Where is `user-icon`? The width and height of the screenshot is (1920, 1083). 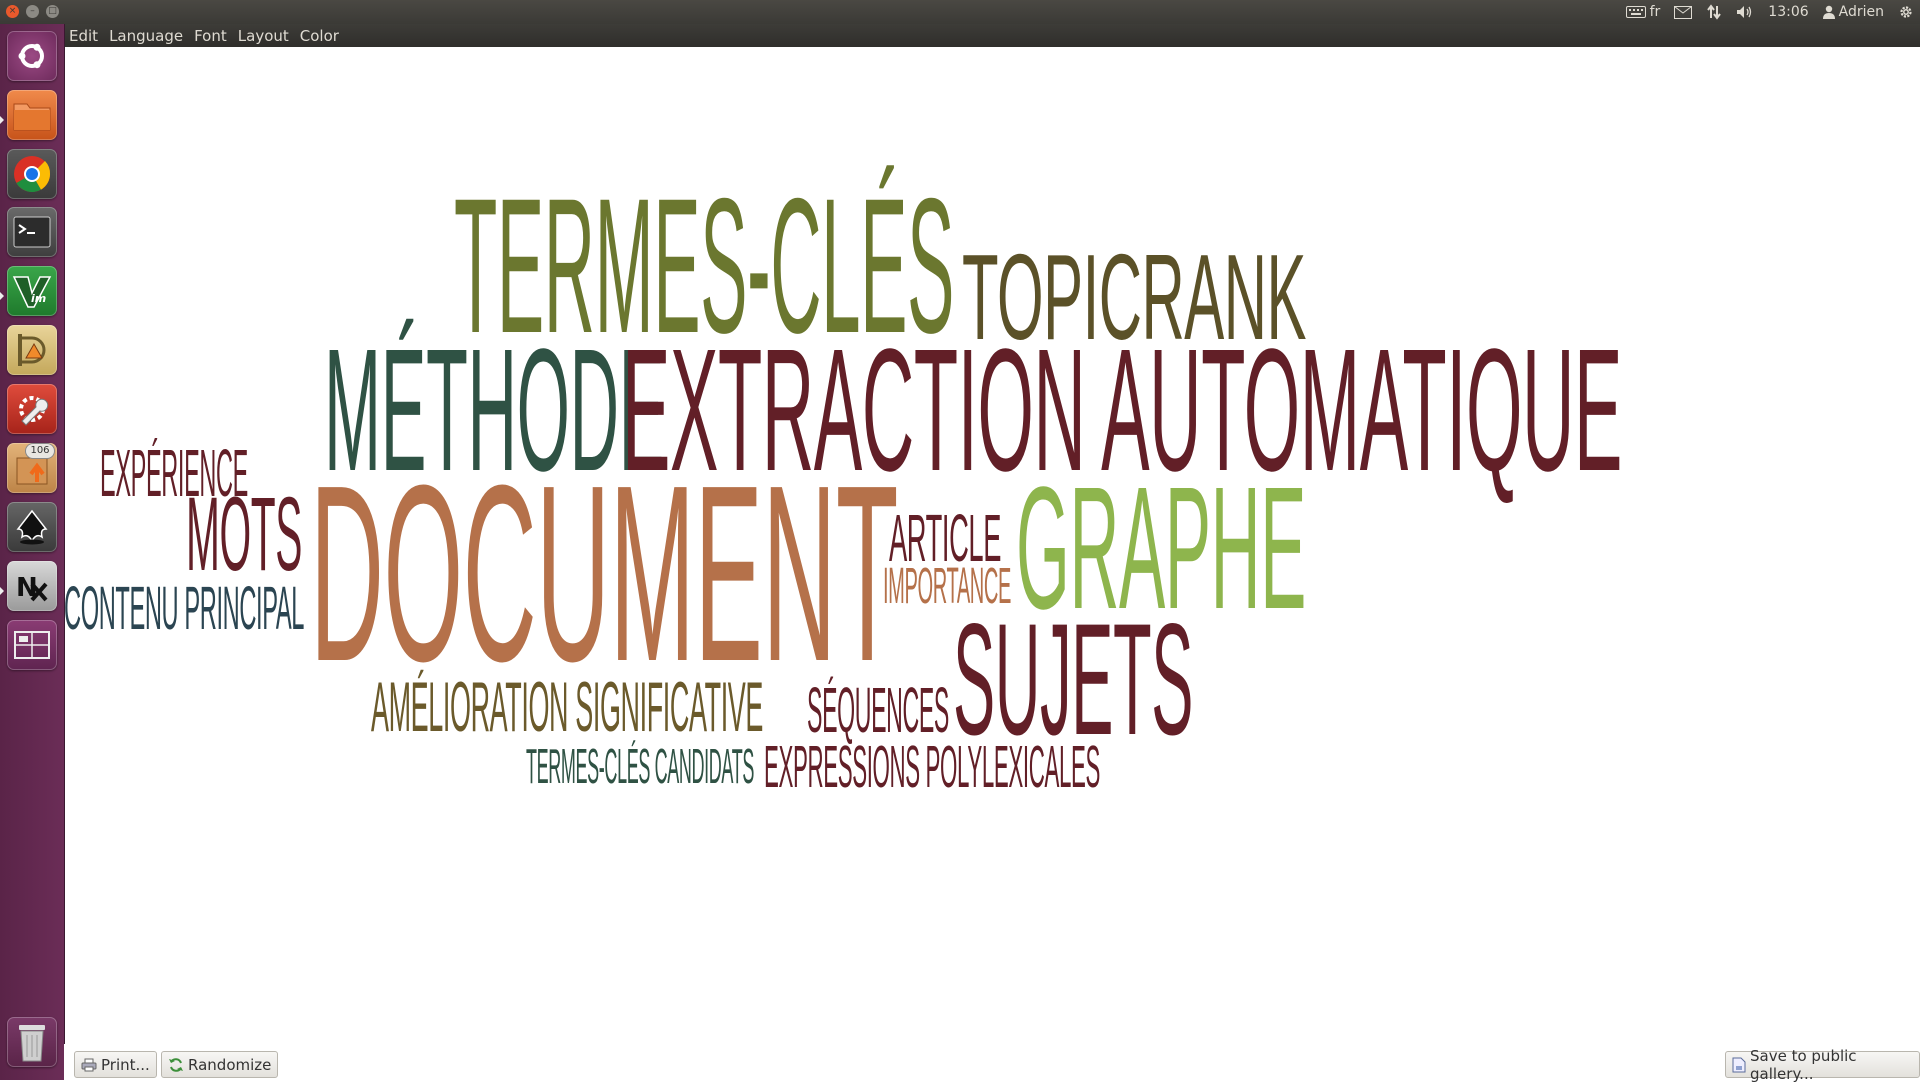 user-icon is located at coordinates (1828, 12).